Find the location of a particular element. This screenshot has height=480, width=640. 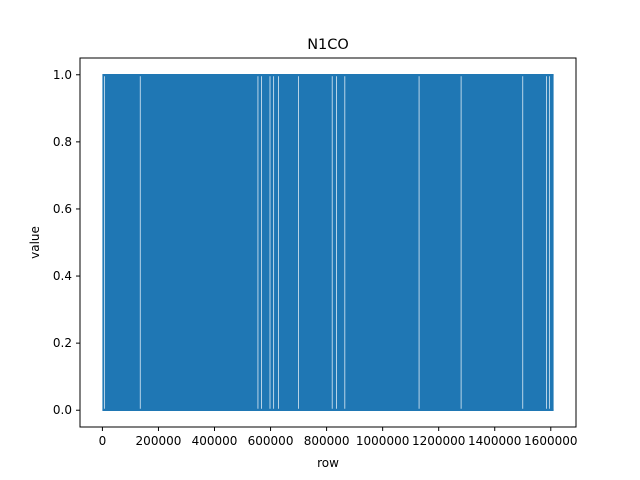

x-tick-label: 200000 is located at coordinates (159, 441).